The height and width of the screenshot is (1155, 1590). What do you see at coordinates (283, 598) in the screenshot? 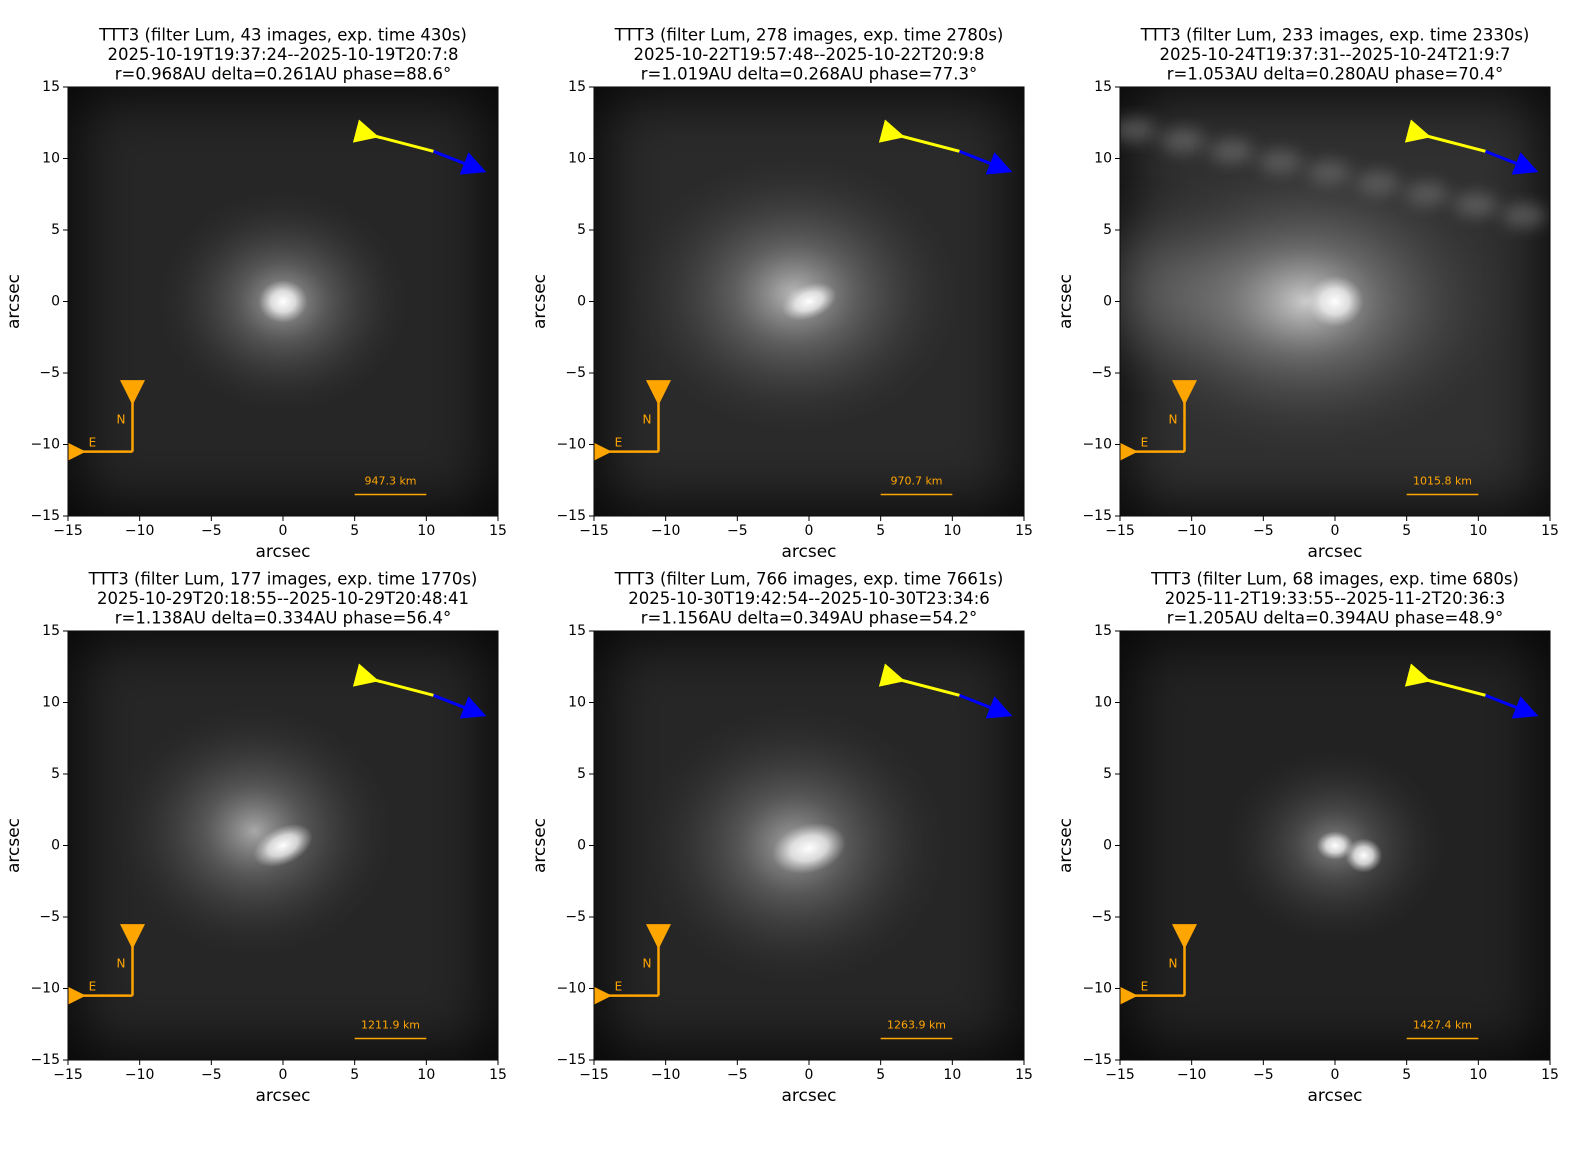
I see `panel-title: 2025-10-29T20:18:55--2025-10-29T20:48:41` at bounding box center [283, 598].